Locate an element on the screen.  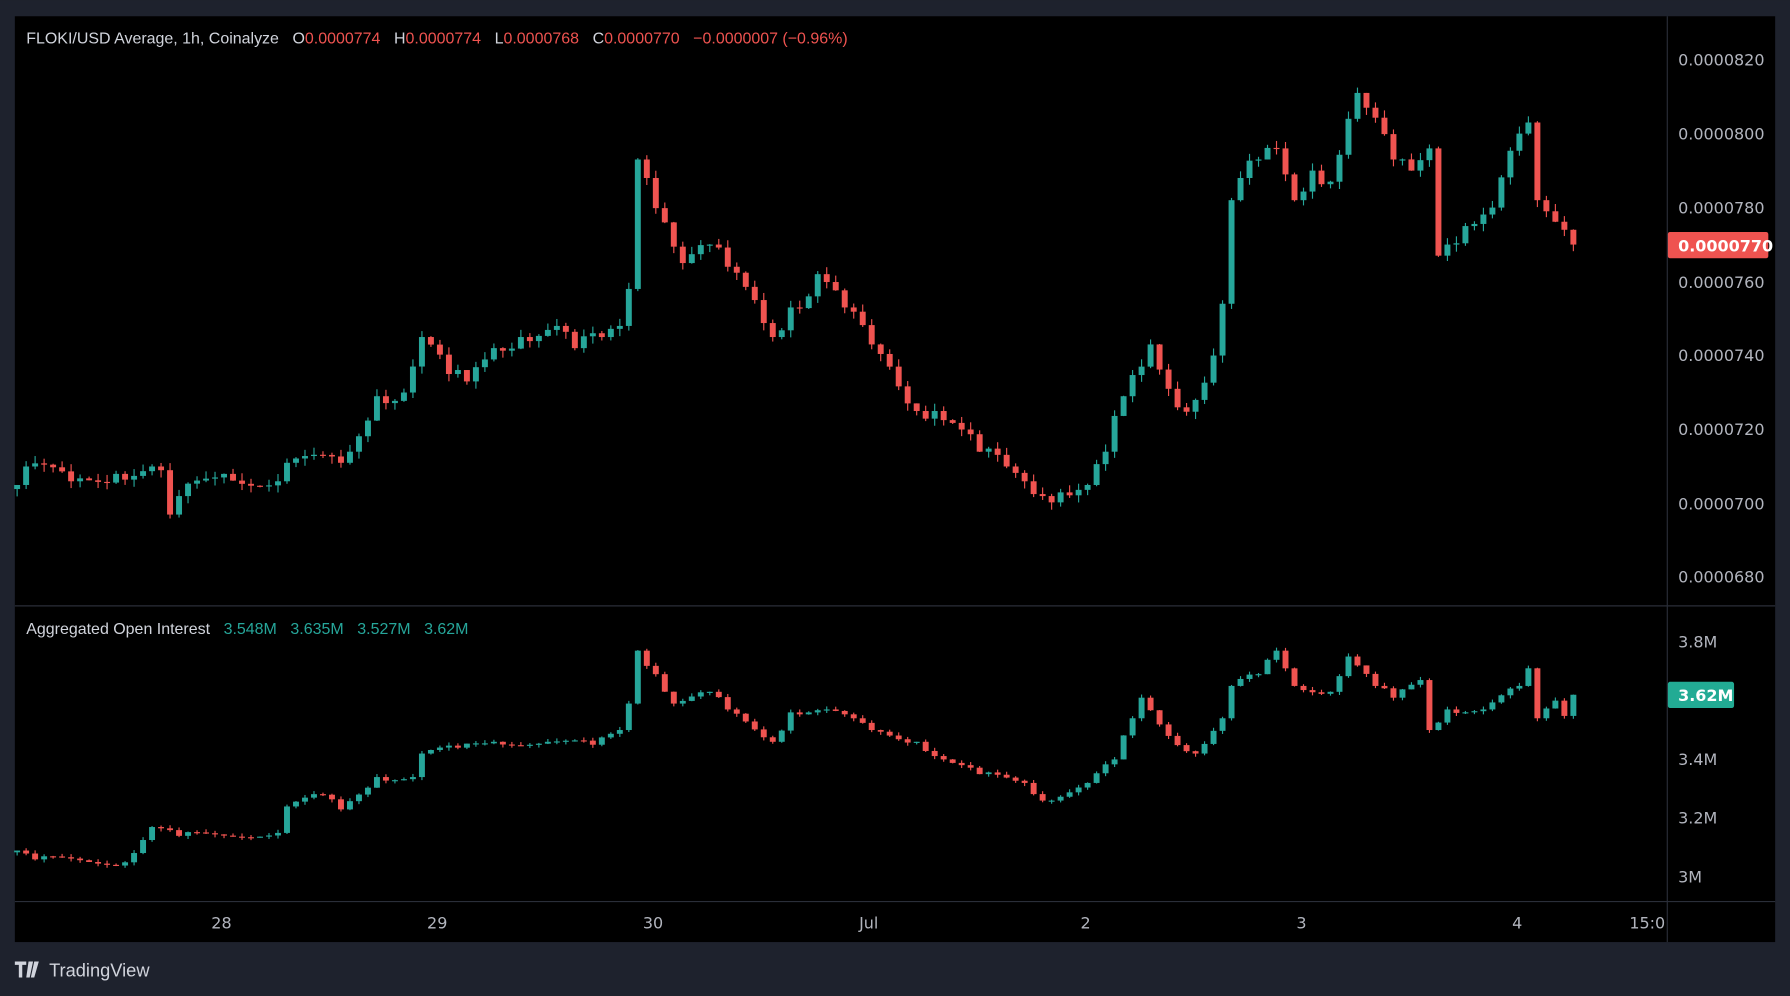
time-tick: 15:0 is located at coordinates (1647, 922).